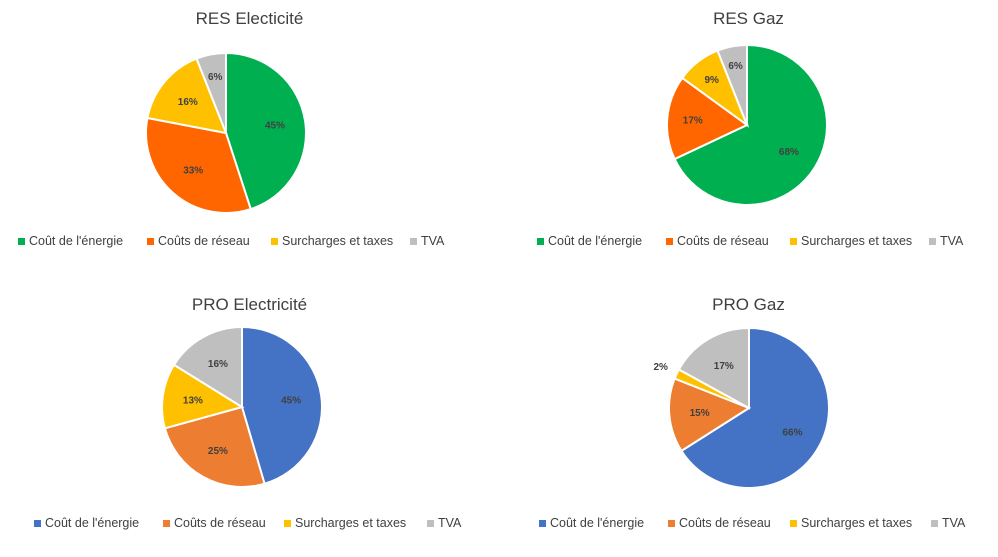 Image resolution: width=998 pixels, height=557 pixels. Describe the element at coordinates (193, 171) in the screenshot. I see `data-label: 33%` at that location.